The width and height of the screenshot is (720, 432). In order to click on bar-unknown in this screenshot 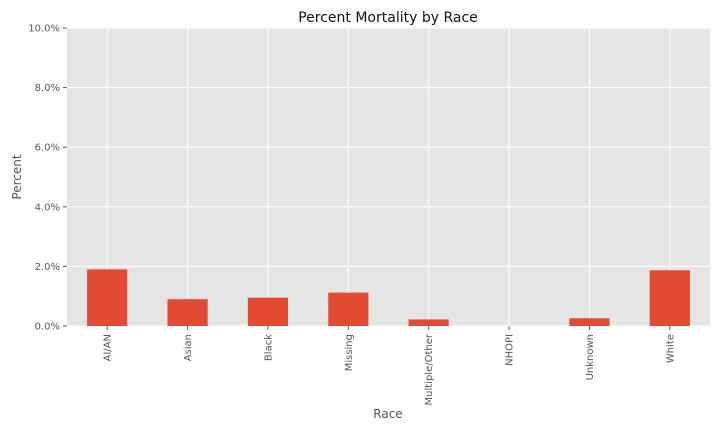, I will do `click(589, 322)`.